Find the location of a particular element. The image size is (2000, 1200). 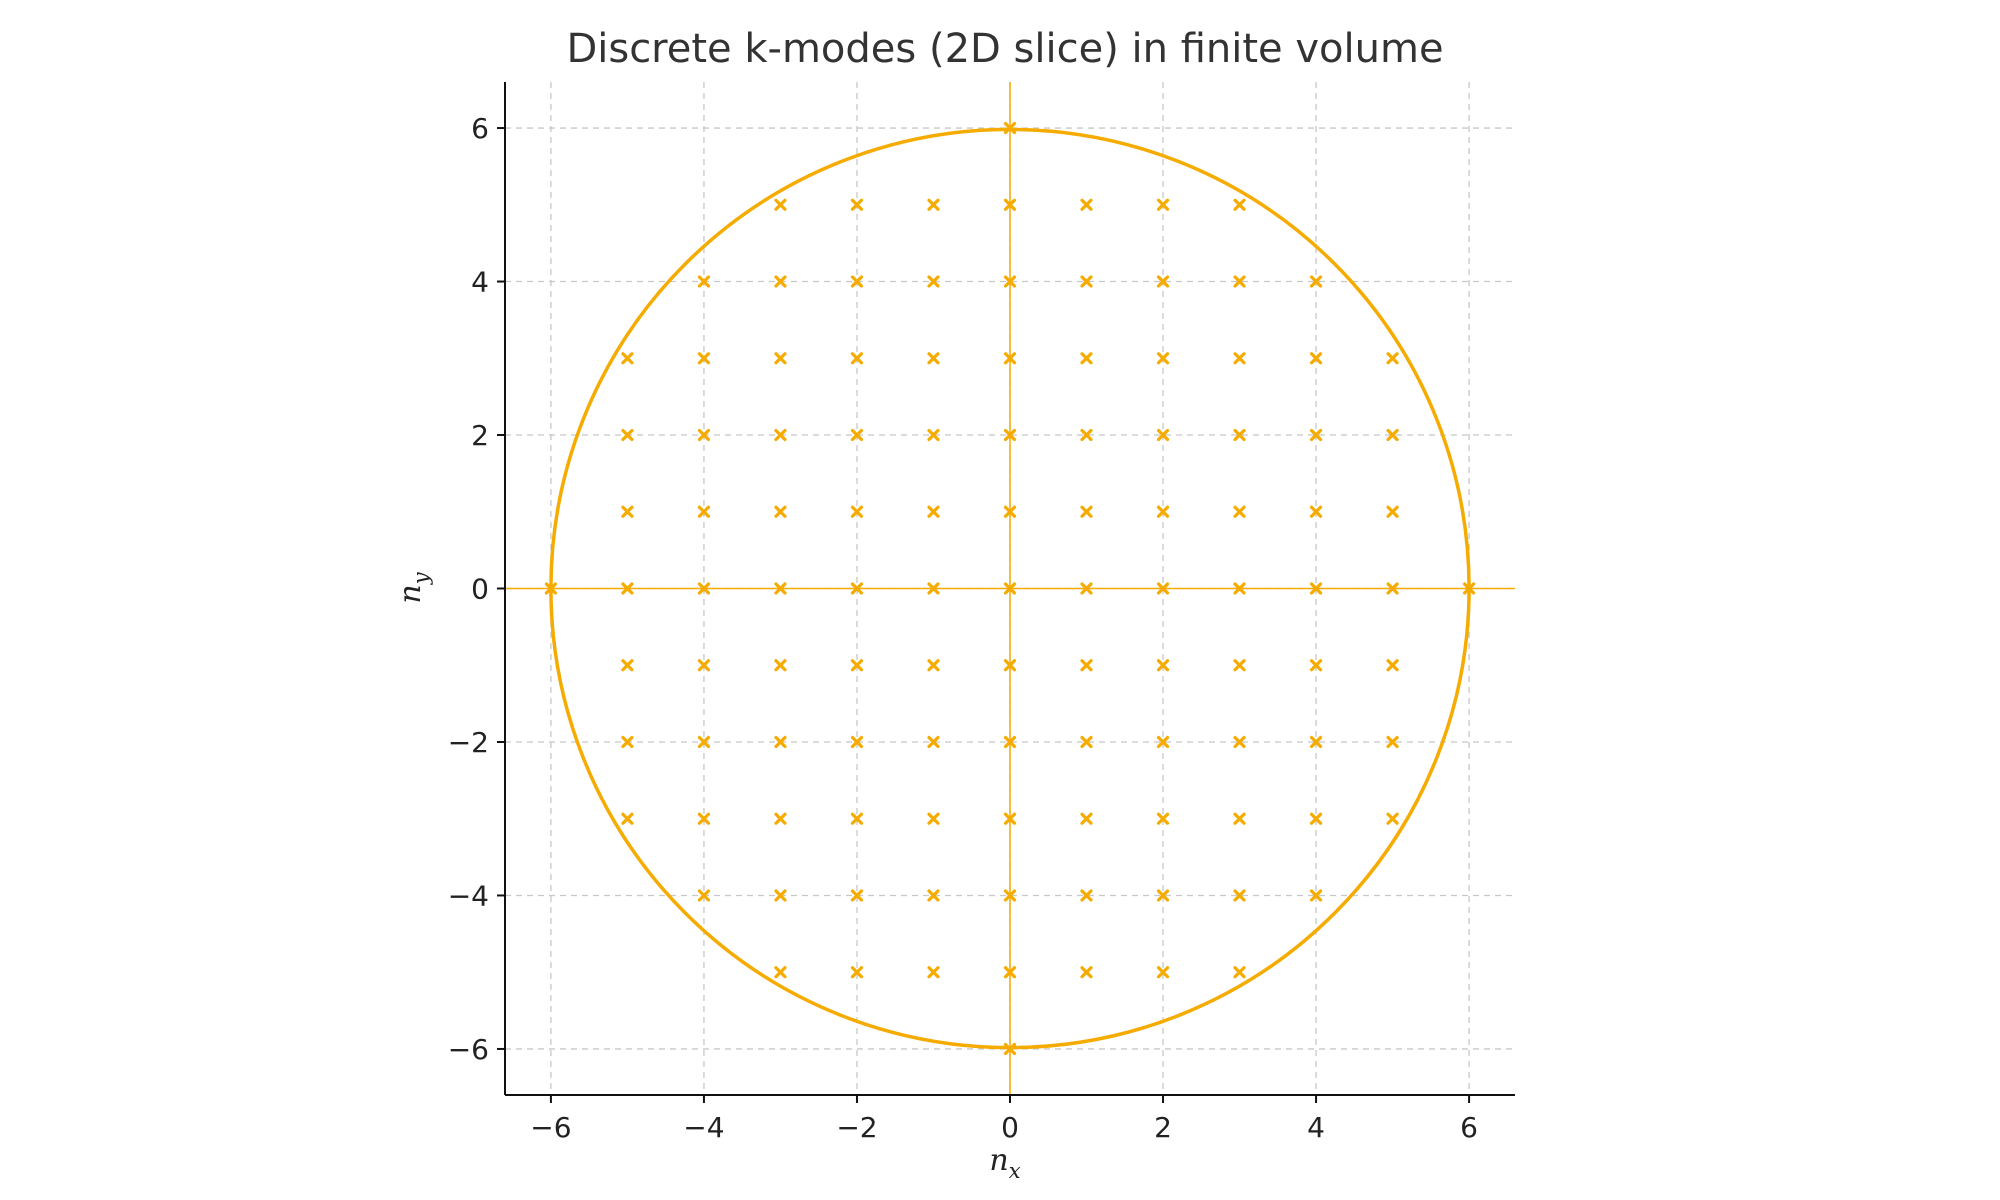

y-axis-label: ny is located at coordinates (413, 587).